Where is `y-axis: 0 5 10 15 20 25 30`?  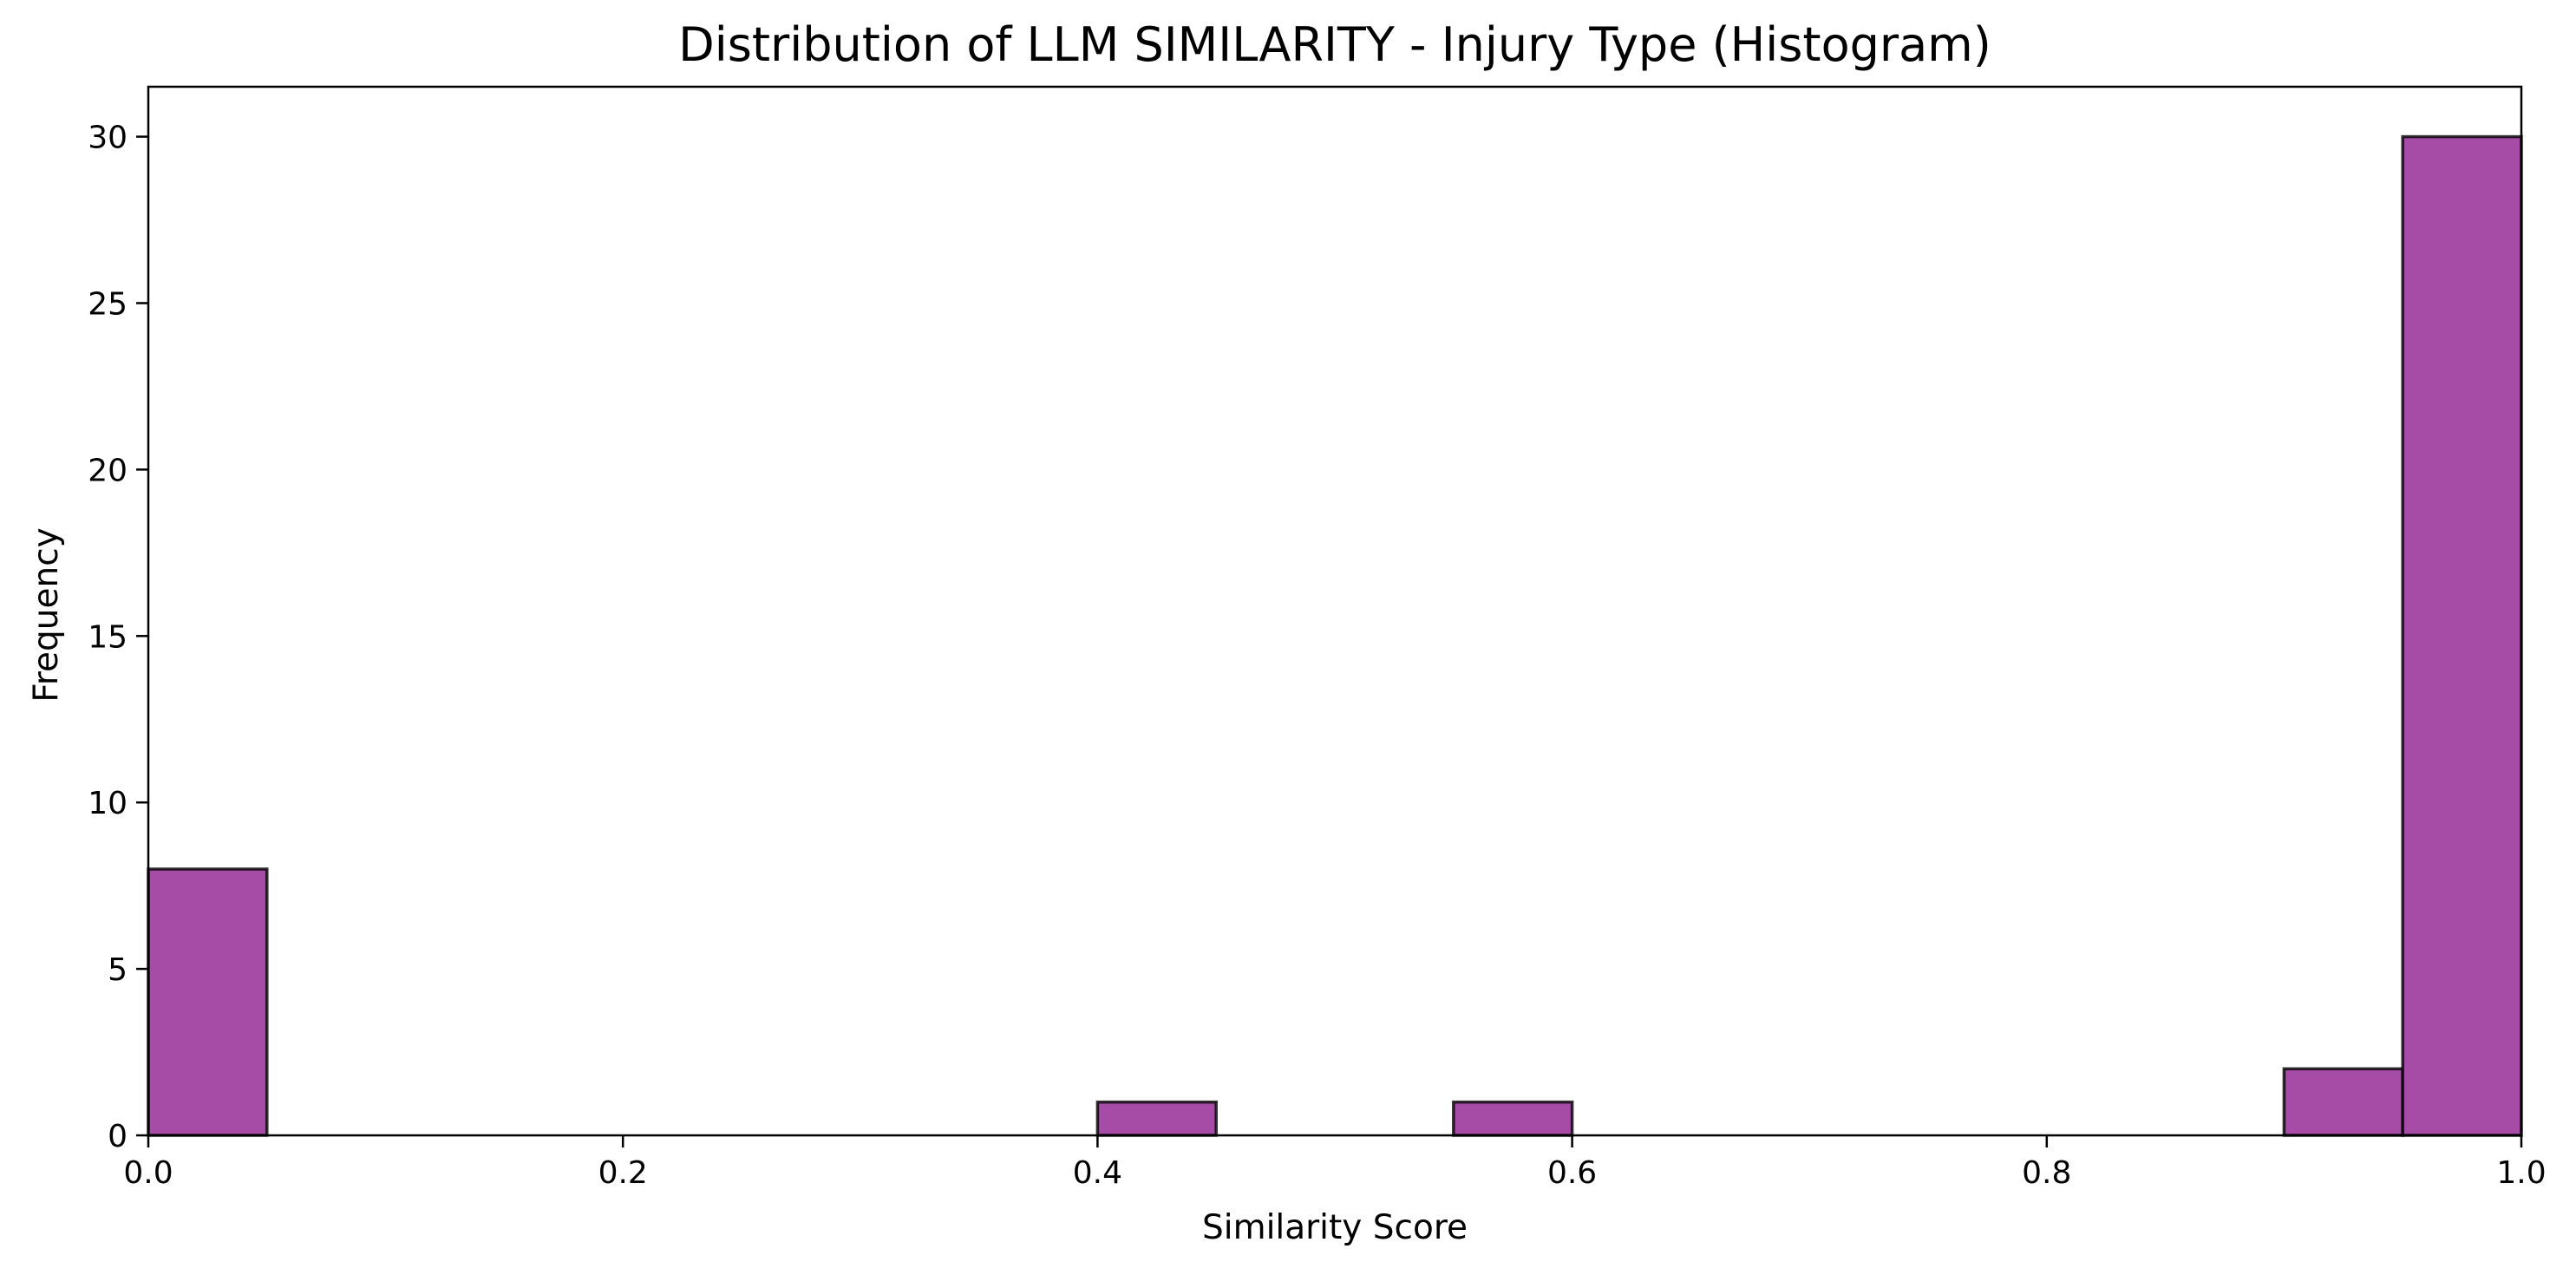
y-axis: 0 5 10 15 20 25 30 is located at coordinates (118, 637).